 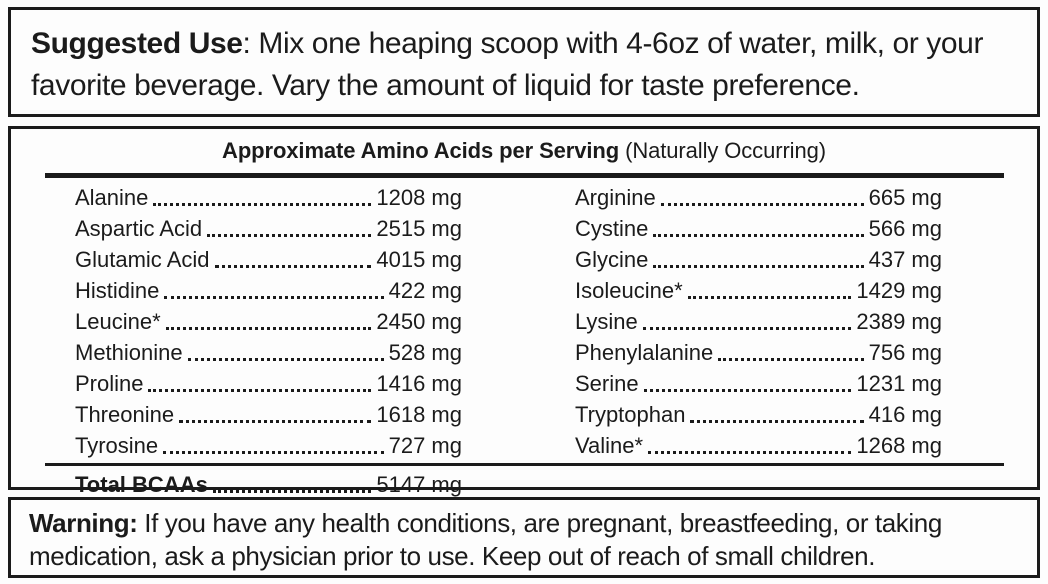 I want to click on amino-value: 1231 mg, so click(x=899, y=383).